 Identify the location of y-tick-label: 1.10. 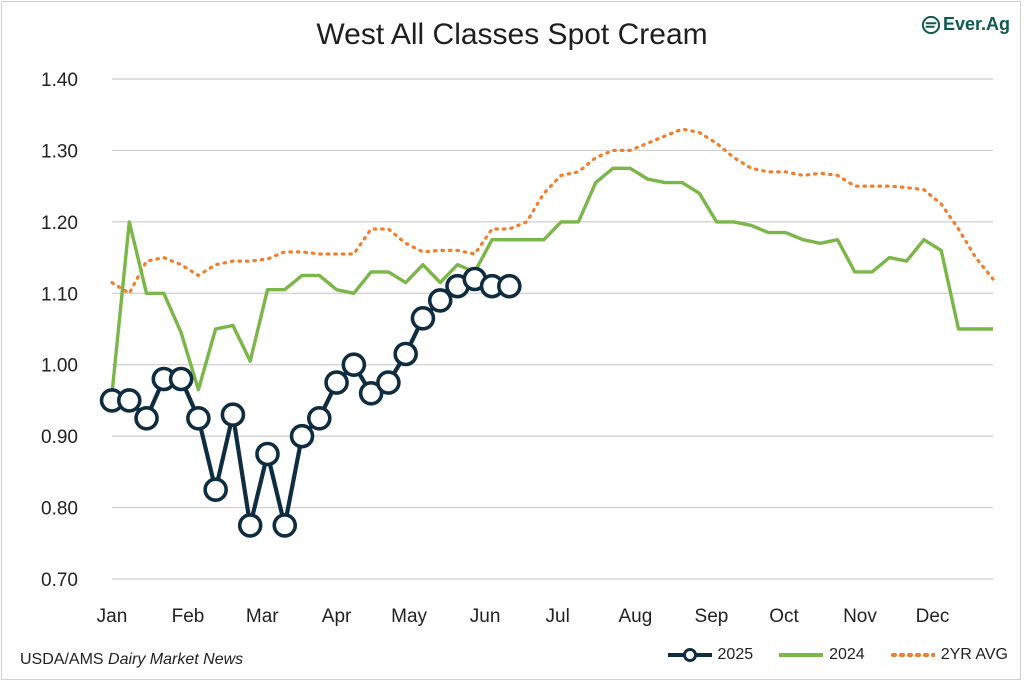
(59, 294).